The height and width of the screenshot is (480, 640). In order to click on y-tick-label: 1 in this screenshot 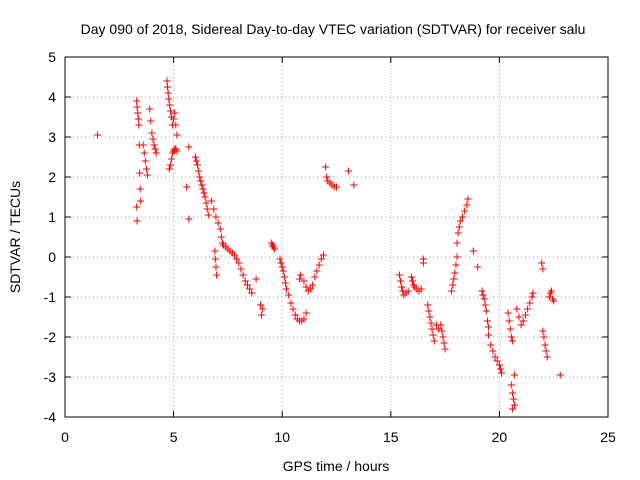, I will do `click(52, 217)`.